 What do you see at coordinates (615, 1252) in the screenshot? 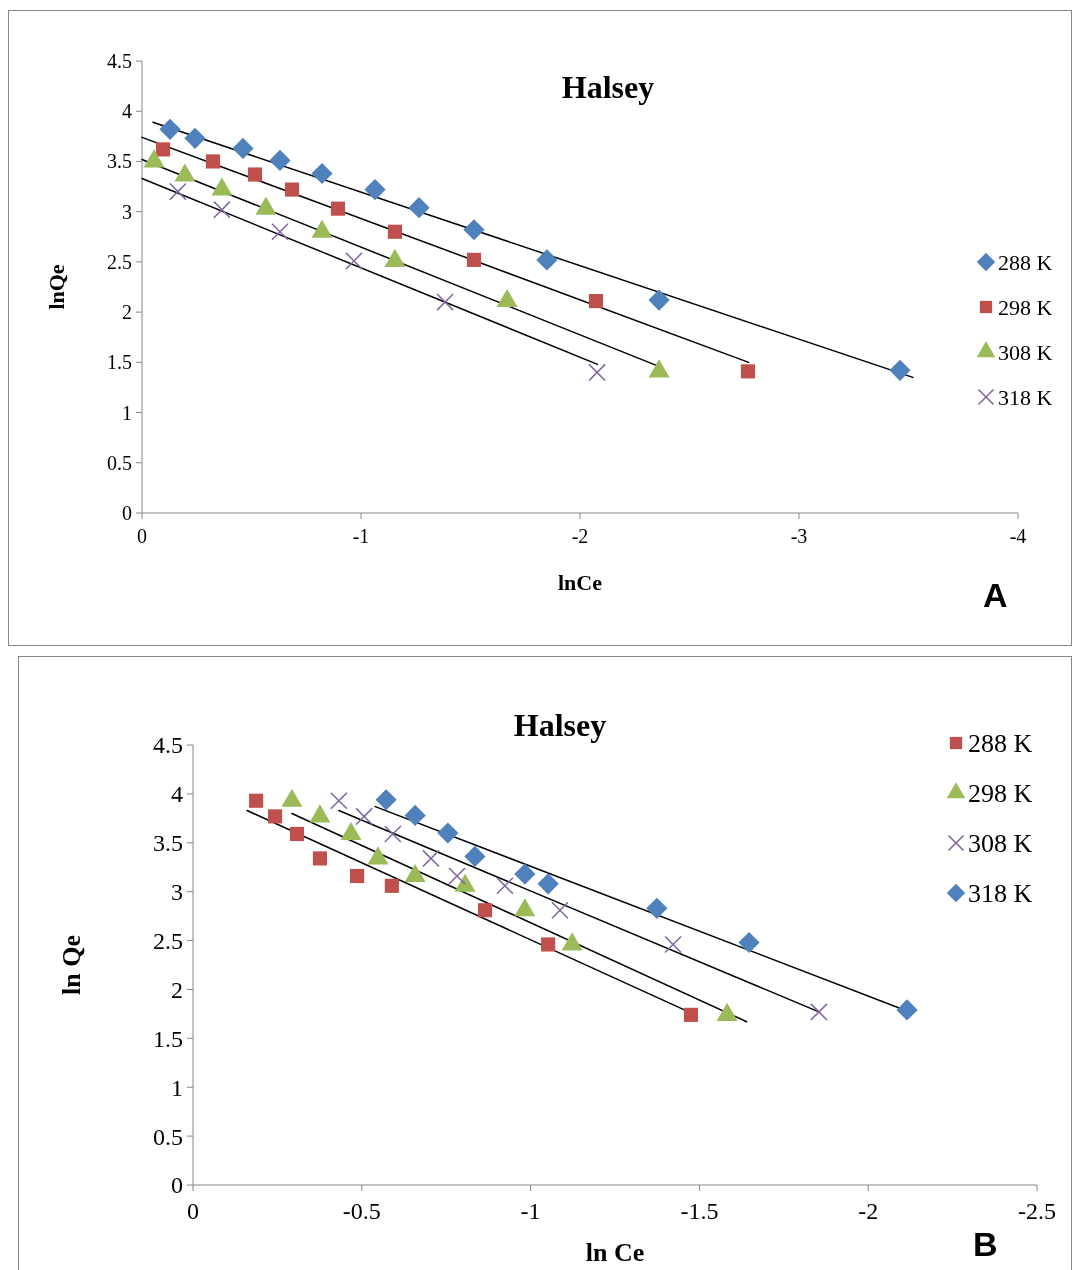
I see `x-axis-title: ln Ce` at bounding box center [615, 1252].